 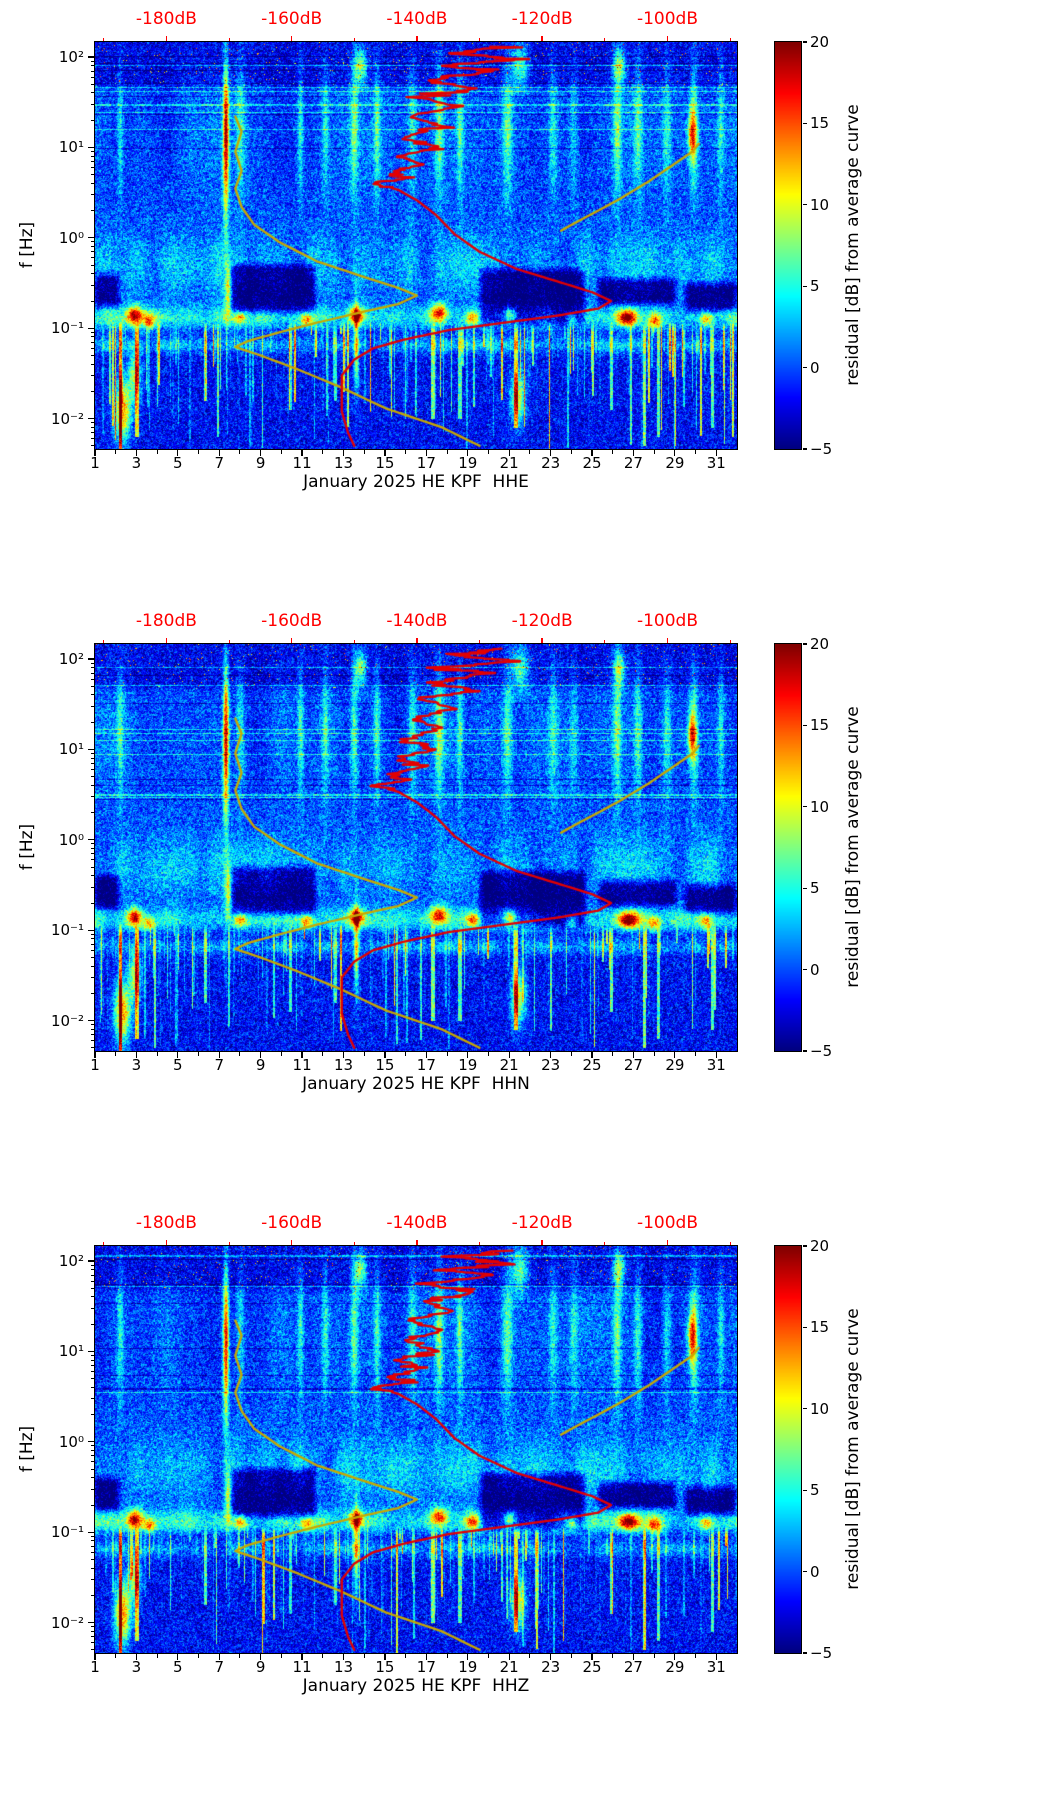 I want to click on x-tick-label: 27, so click(x=633, y=1065).